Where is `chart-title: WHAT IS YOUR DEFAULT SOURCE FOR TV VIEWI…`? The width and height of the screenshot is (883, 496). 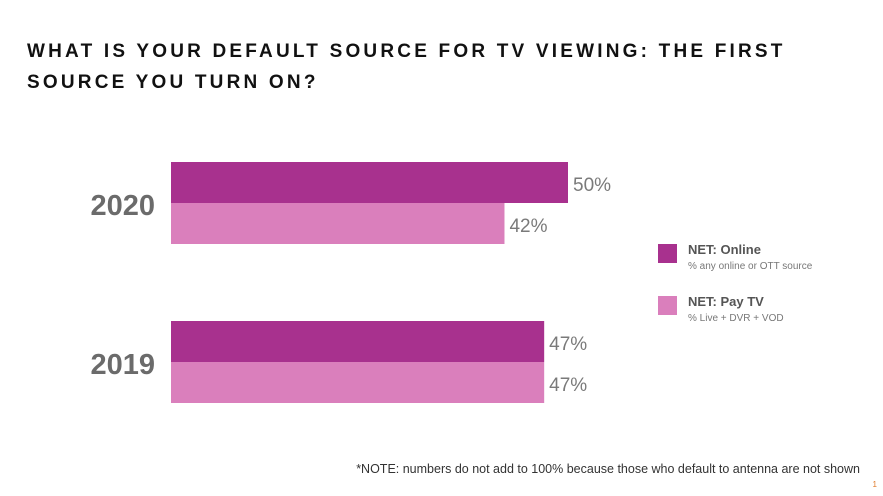 chart-title: WHAT IS YOUR DEFAULT SOURCE FOR TV VIEWI… is located at coordinates (406, 67).